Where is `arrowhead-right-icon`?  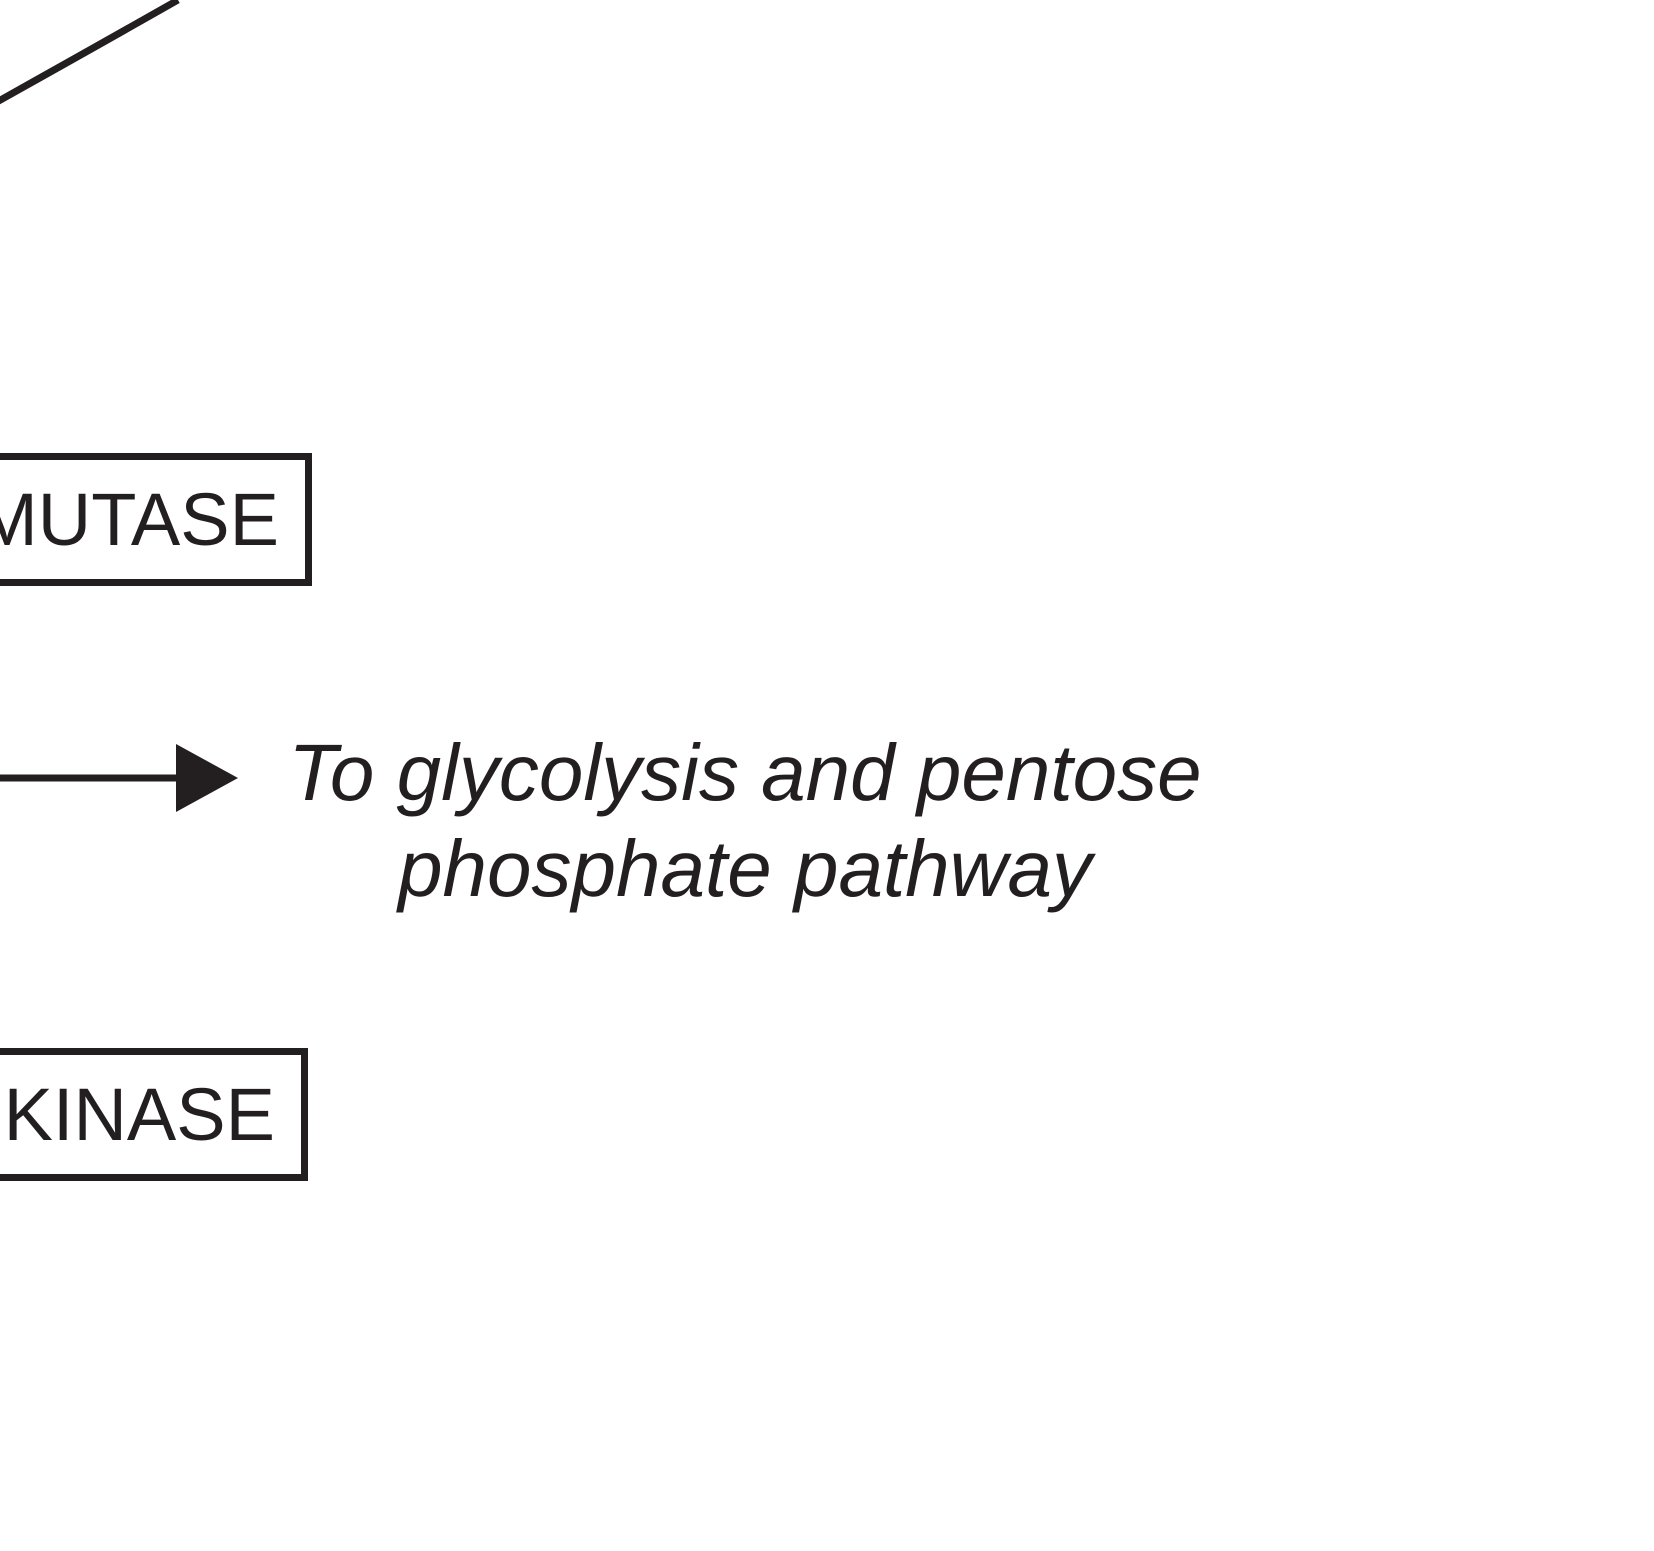 arrowhead-right-icon is located at coordinates (207, 778).